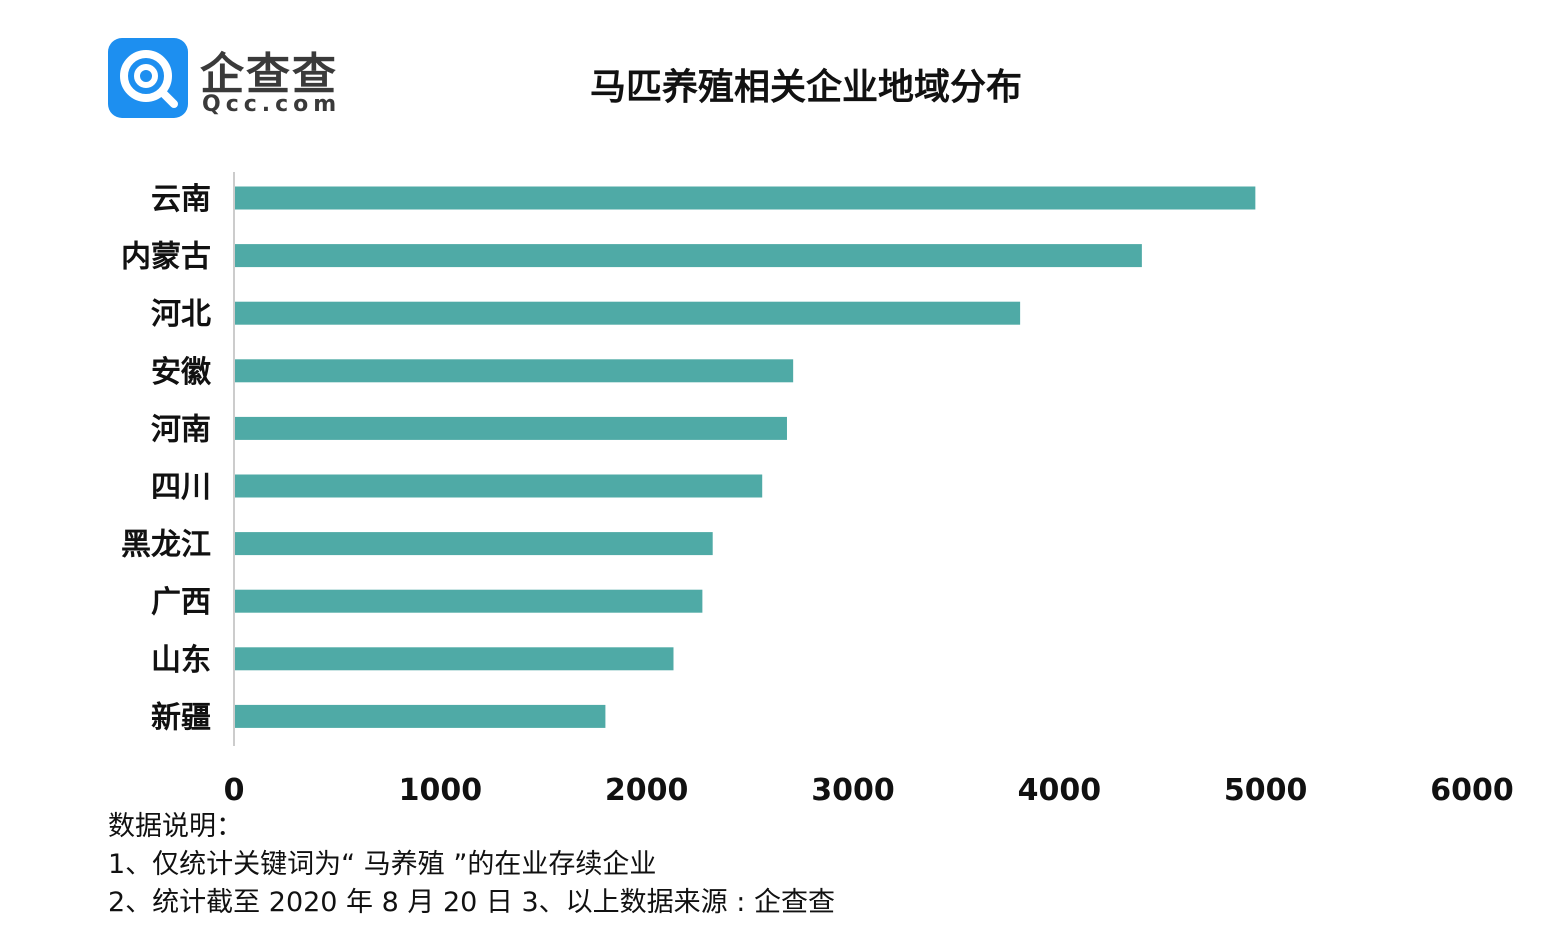 The height and width of the screenshot is (926, 1542). What do you see at coordinates (181, 372) in the screenshot?
I see `category-label: 安徽` at bounding box center [181, 372].